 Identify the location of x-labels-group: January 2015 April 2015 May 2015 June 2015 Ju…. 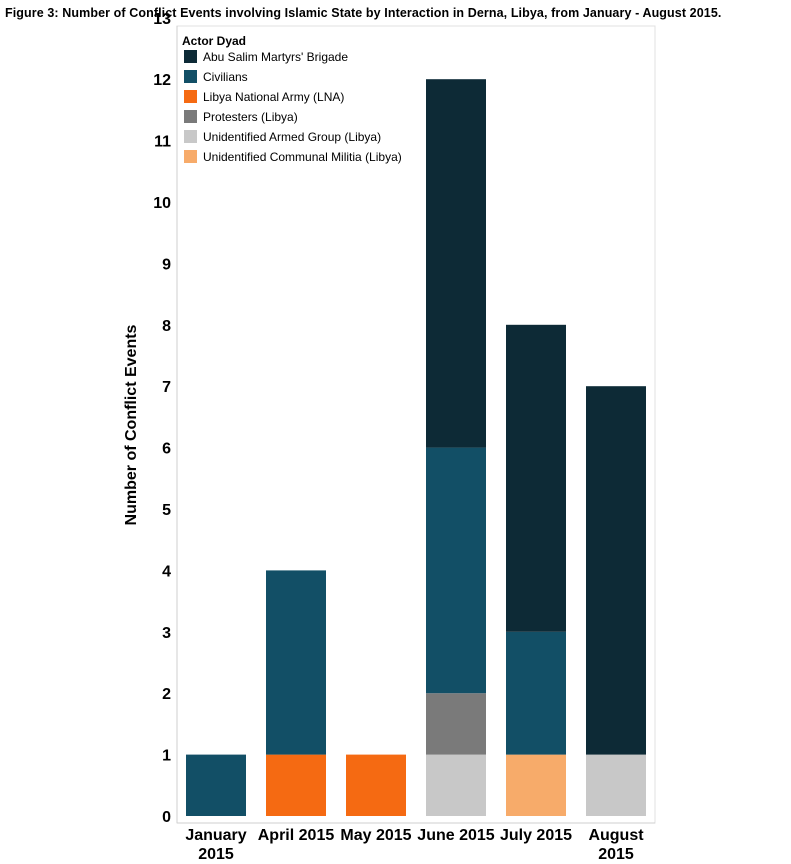
(414, 845).